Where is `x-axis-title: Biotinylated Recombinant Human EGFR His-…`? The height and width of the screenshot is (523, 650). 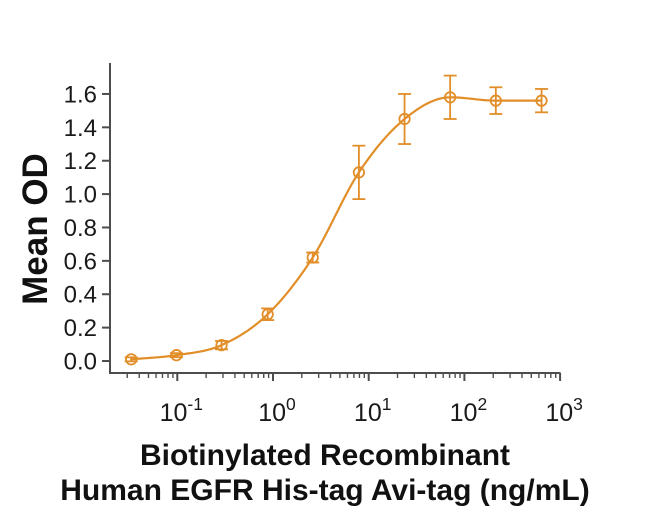
x-axis-title: Biotinylated Recombinant Human EGFR His-… is located at coordinates (325, 473).